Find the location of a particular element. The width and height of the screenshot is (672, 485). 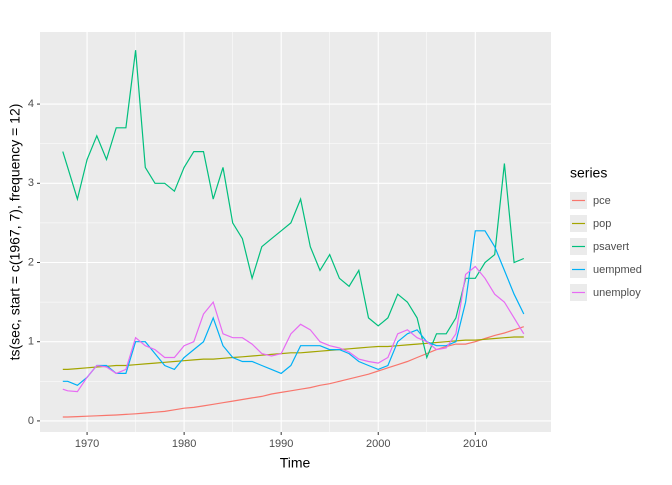

legend-label: pce is located at coordinates (602, 201).